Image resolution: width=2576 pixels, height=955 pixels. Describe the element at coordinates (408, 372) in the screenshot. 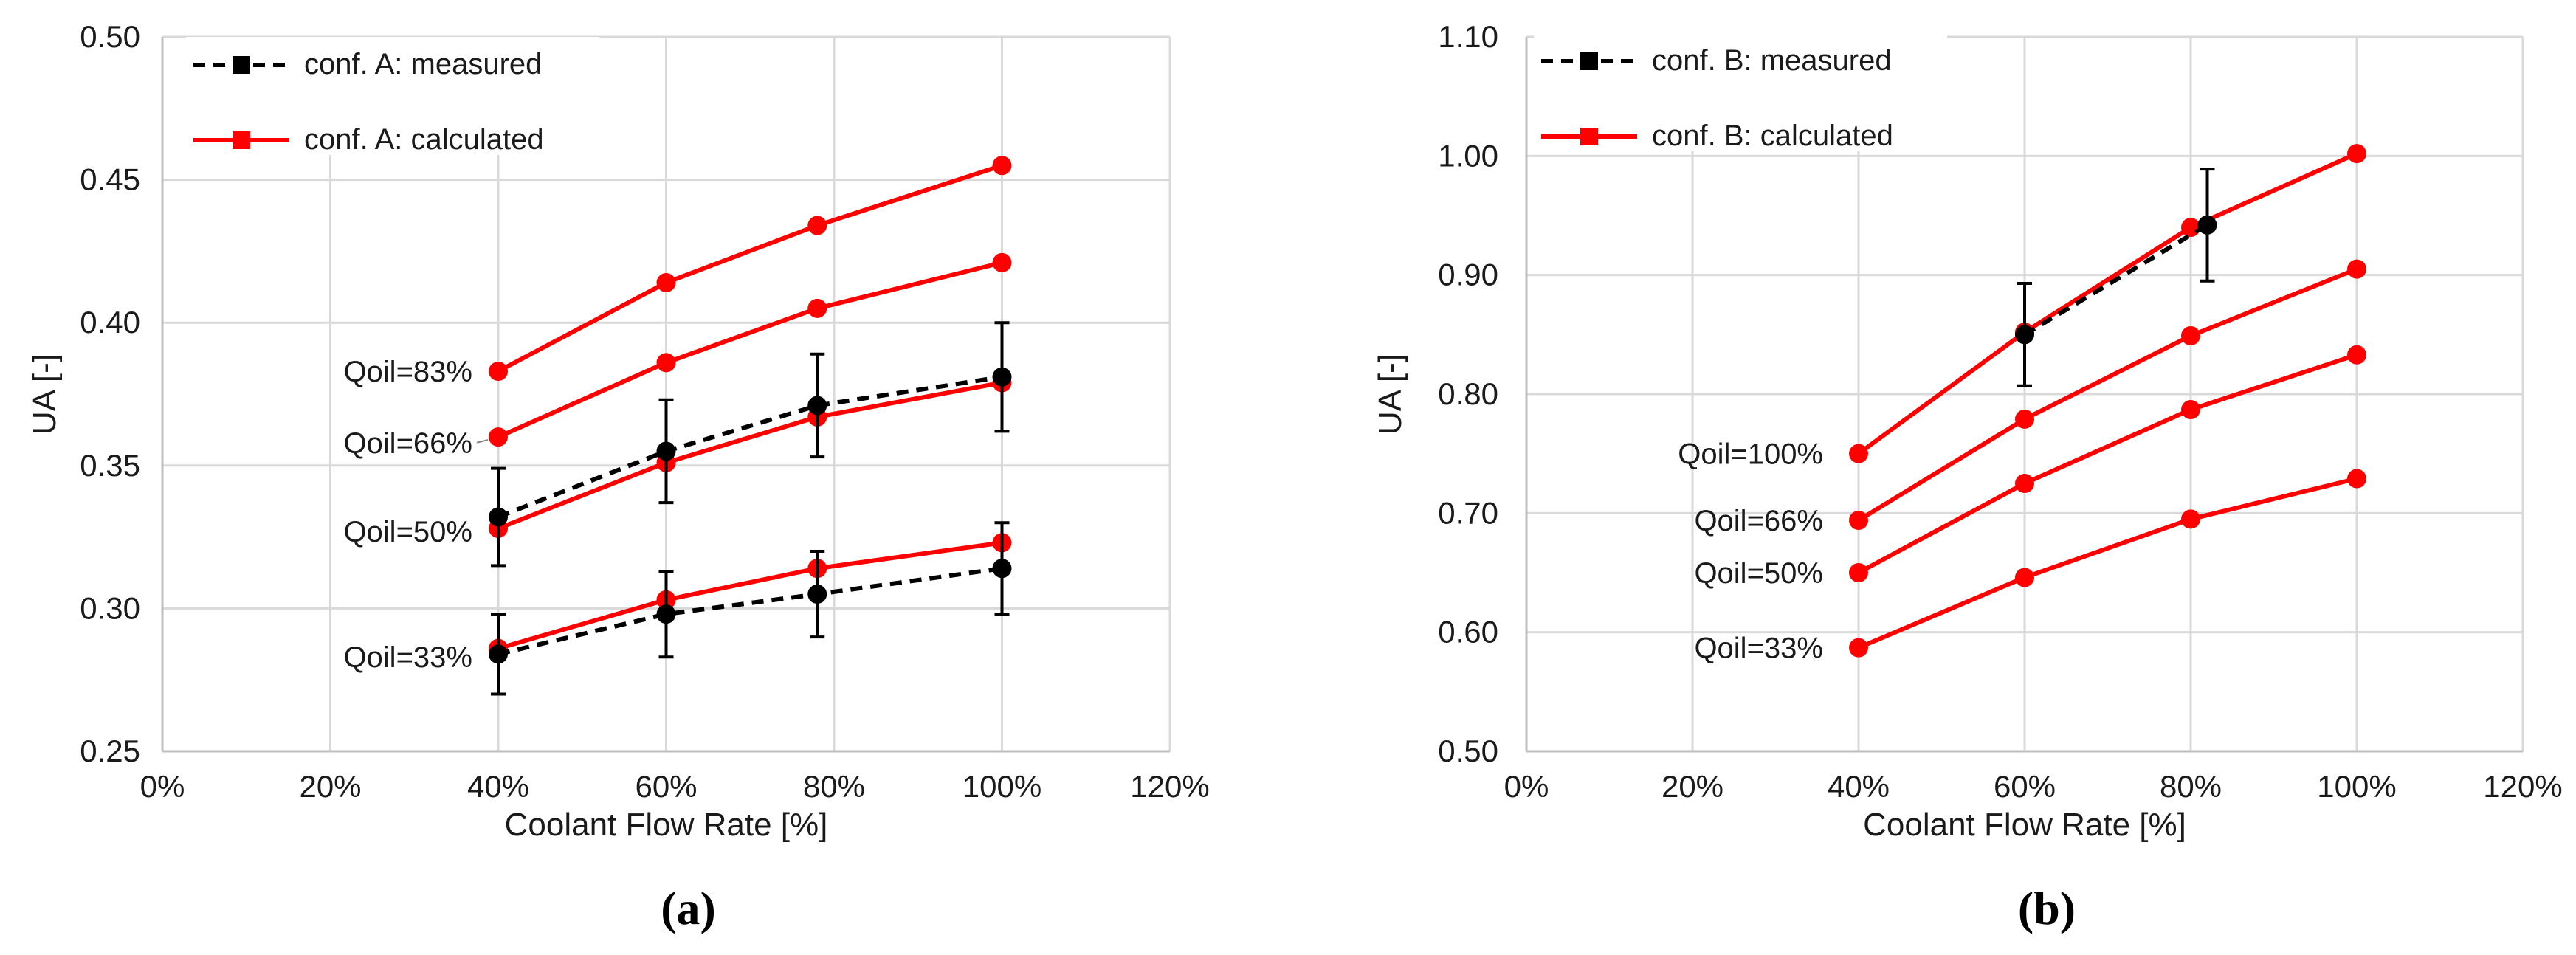

I see `qoil-annotation: Qoil=83%` at that location.